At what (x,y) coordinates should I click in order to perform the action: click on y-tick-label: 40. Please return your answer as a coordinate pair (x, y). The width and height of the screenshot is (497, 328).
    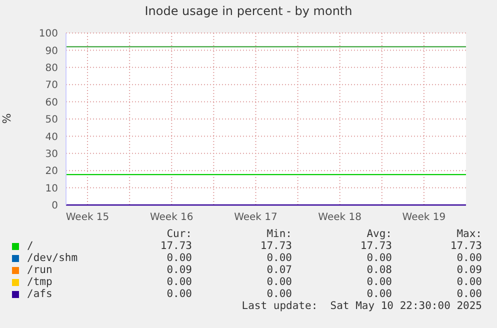
    Looking at the image, I should click on (51, 137).